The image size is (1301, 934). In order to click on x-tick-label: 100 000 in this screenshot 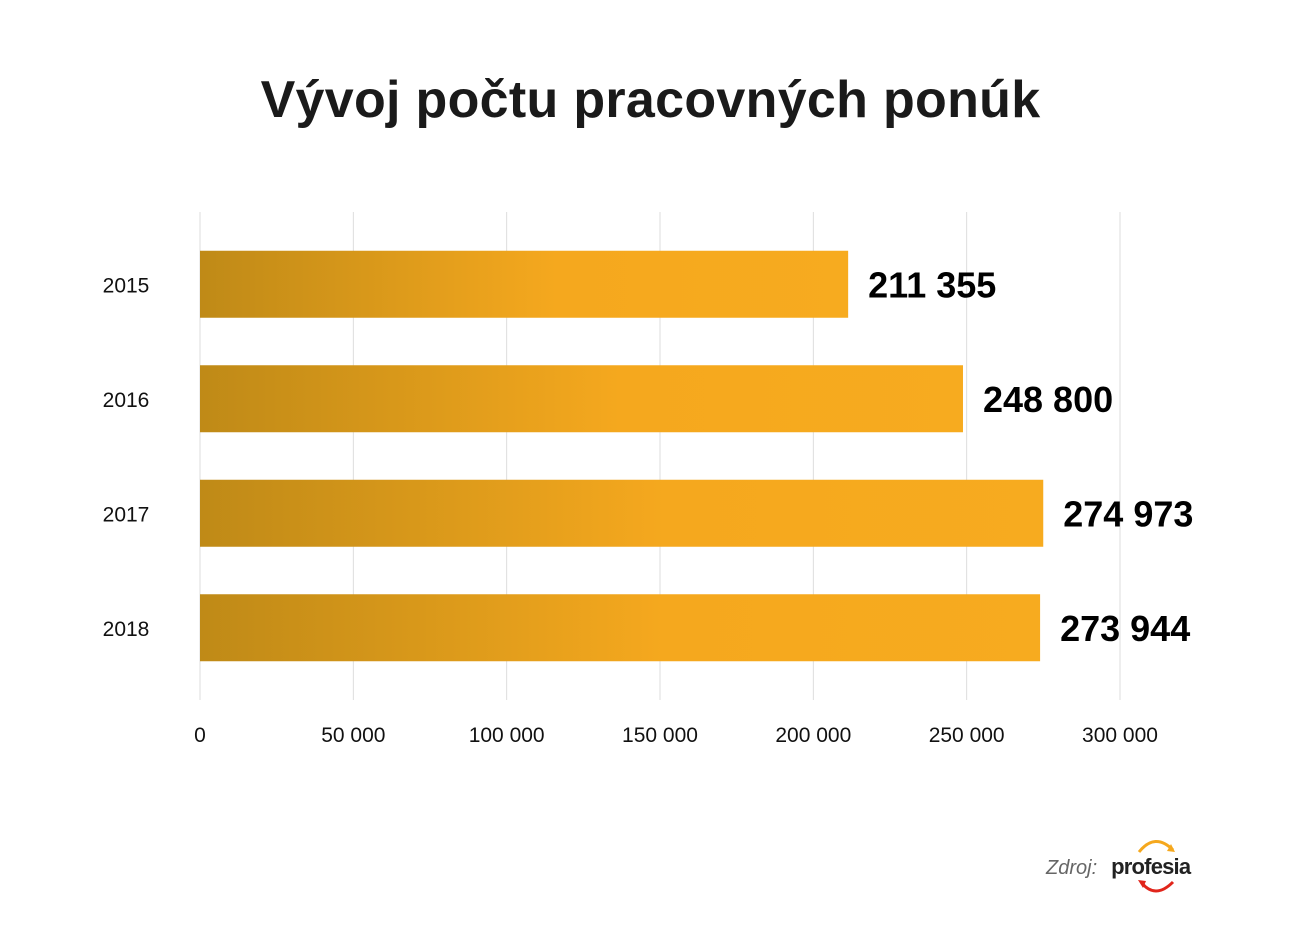, I will do `click(507, 735)`.